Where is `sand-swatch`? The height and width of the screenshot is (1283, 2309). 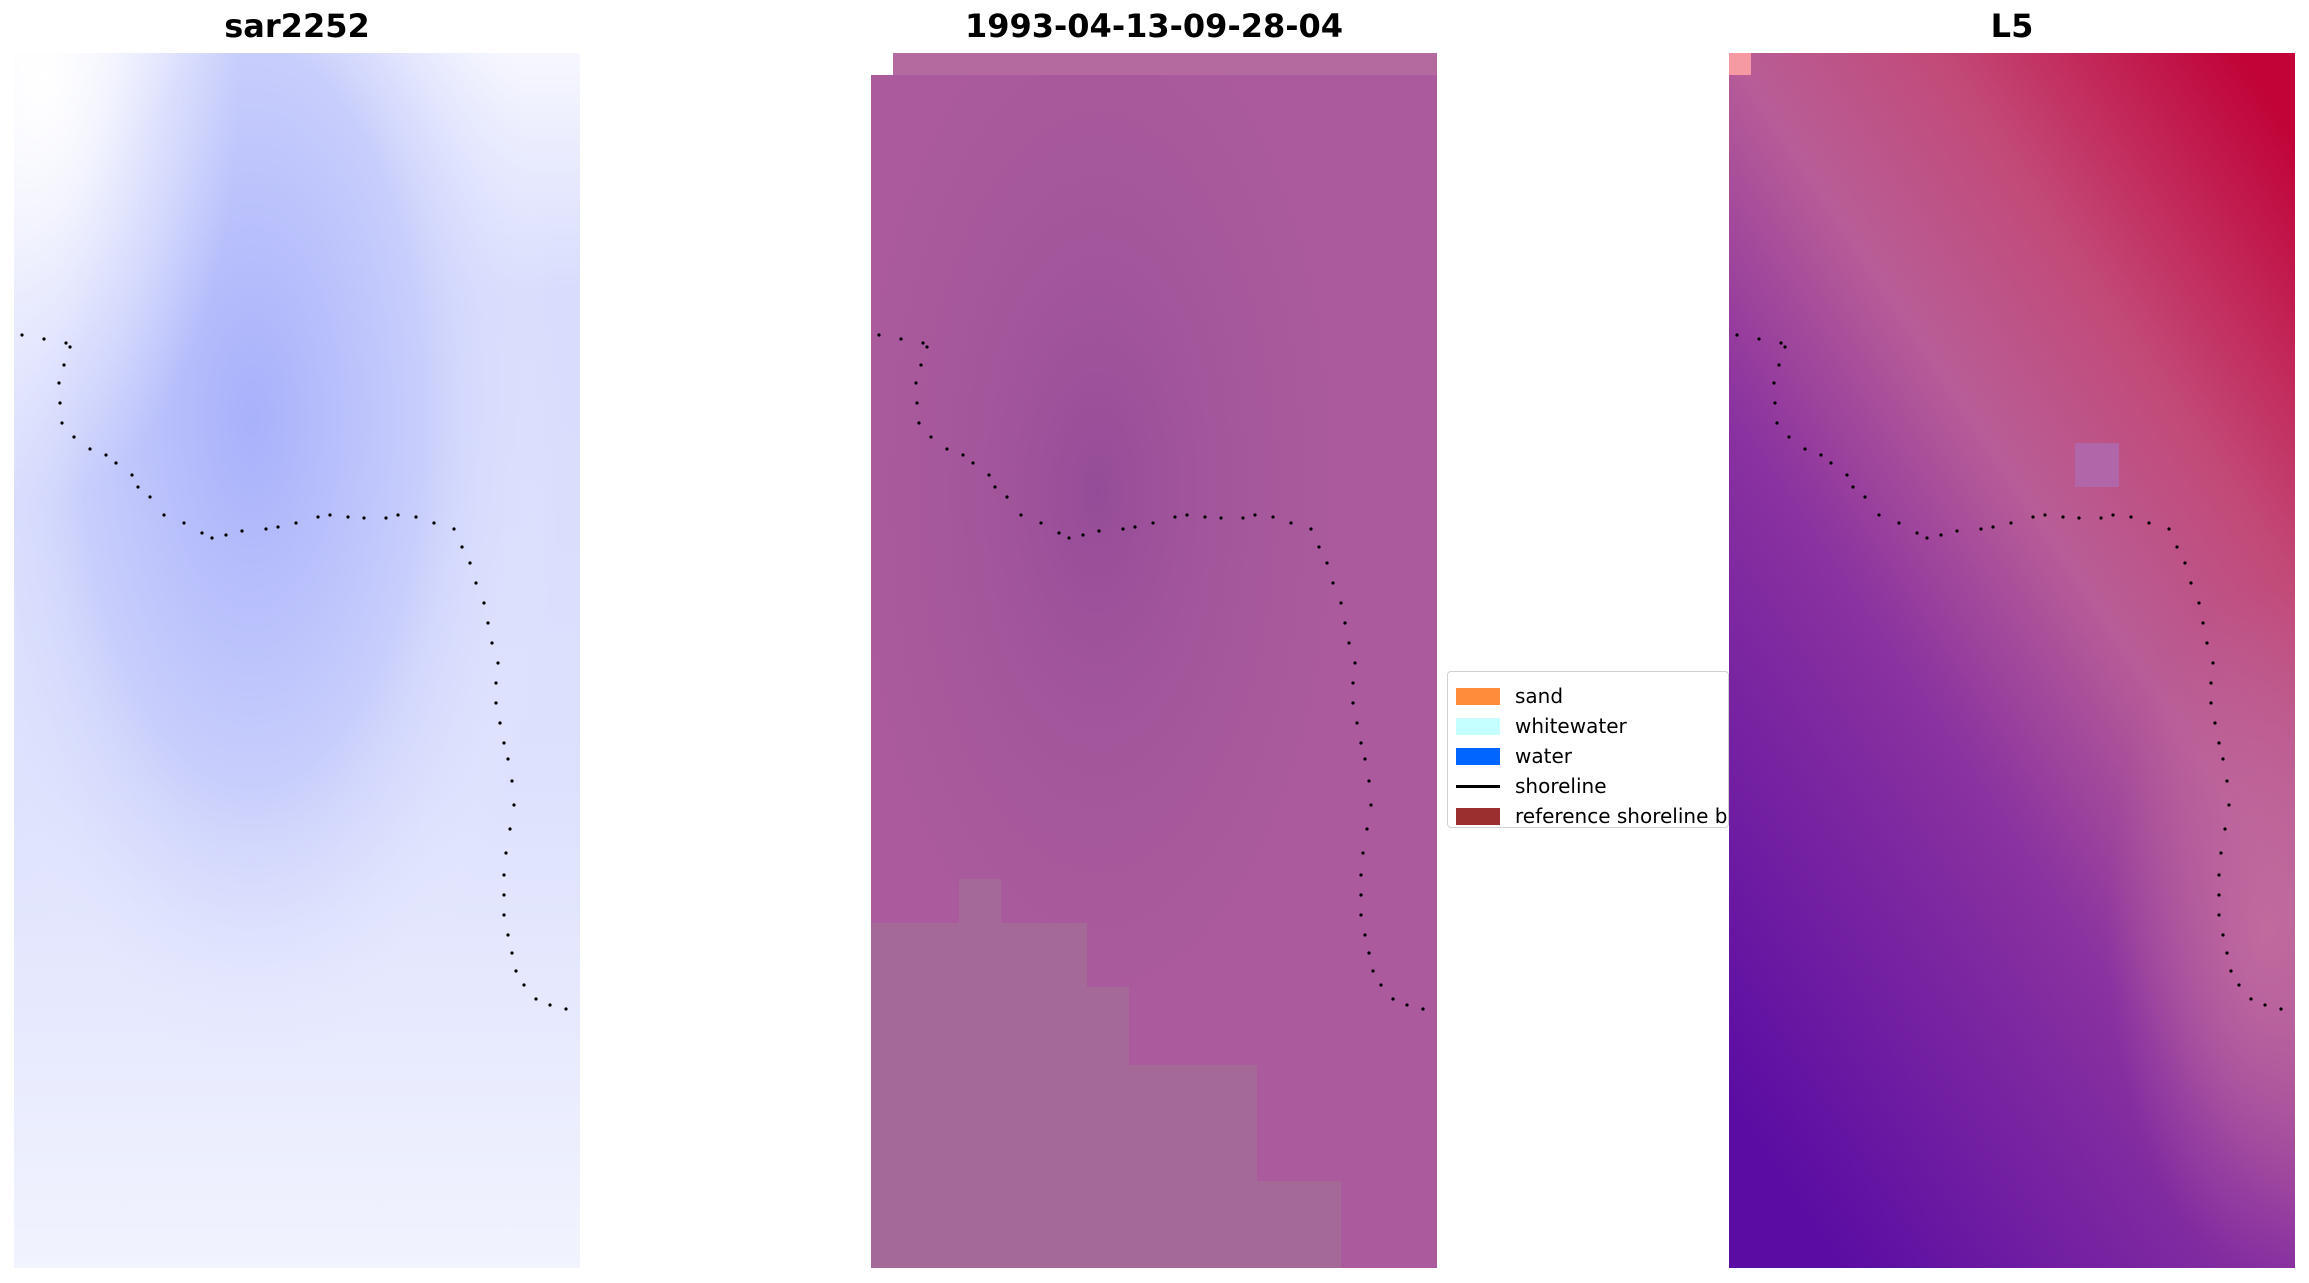 sand-swatch is located at coordinates (1478, 696).